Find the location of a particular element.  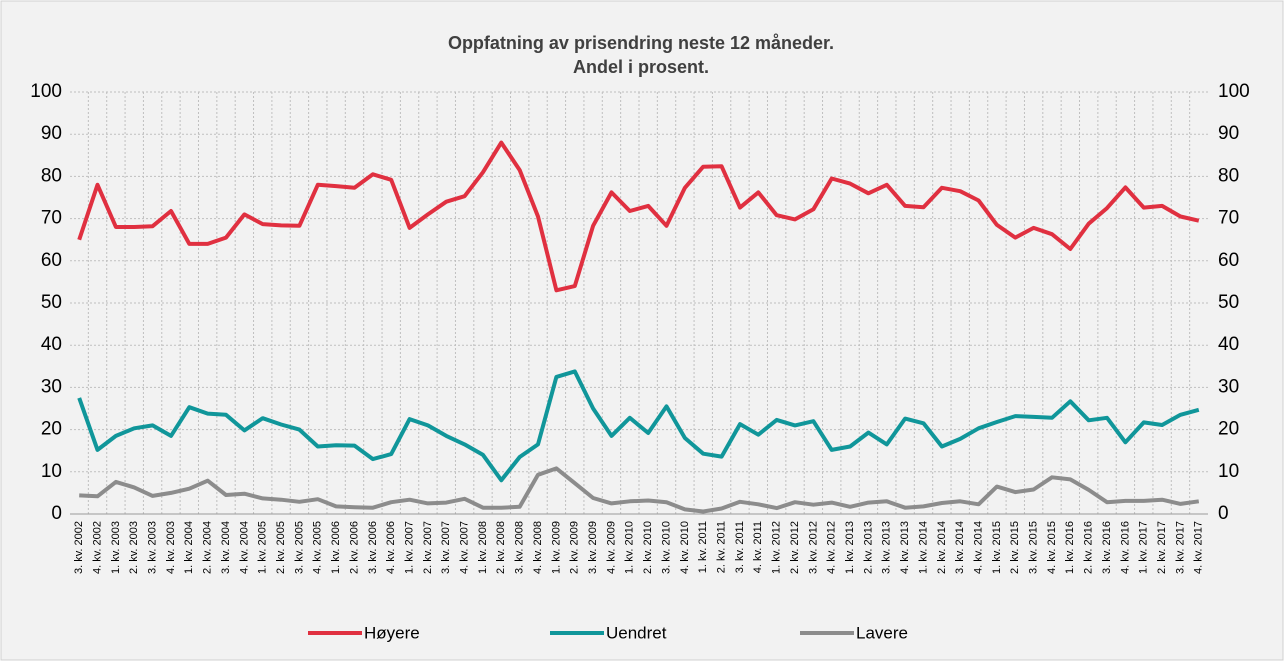

x-tick-label: 1. kv. 2016 is located at coordinates (1070, 547).